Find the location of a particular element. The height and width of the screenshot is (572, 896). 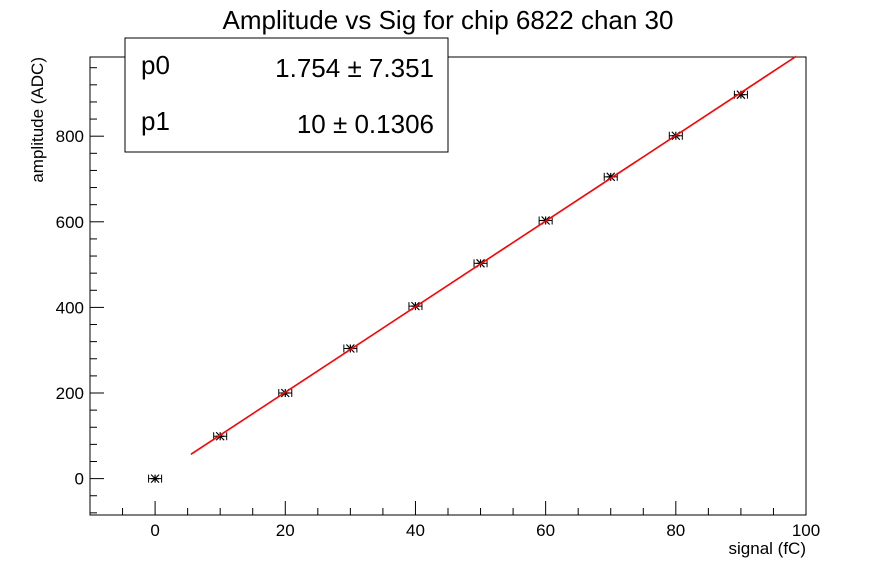

x-tick-label: 20 is located at coordinates (285, 530).